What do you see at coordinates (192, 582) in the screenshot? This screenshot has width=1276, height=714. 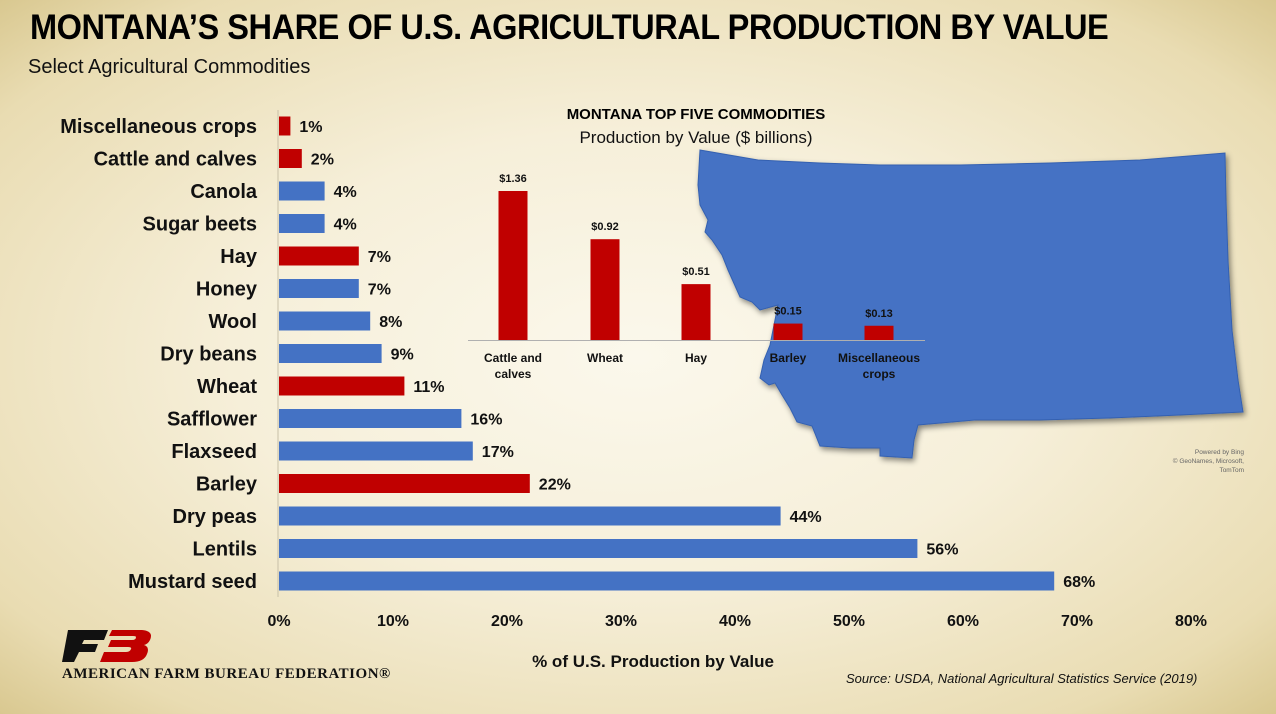 I see `category-label: Mustard seed` at bounding box center [192, 582].